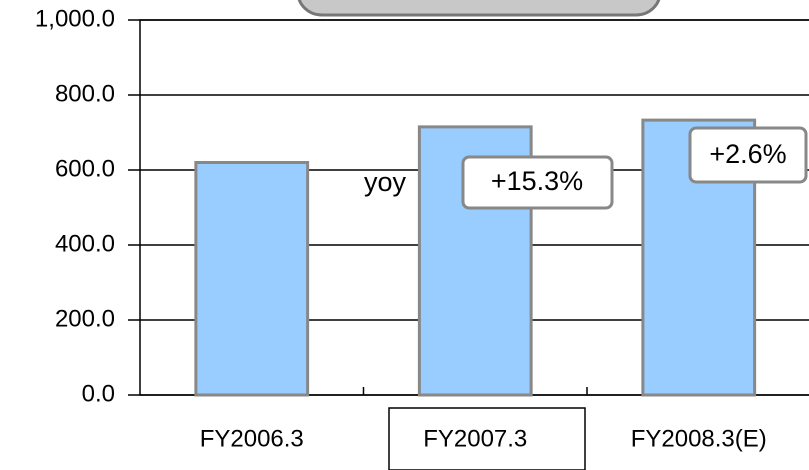  I want to click on x-tick-label: FY2007.3, so click(475, 438).